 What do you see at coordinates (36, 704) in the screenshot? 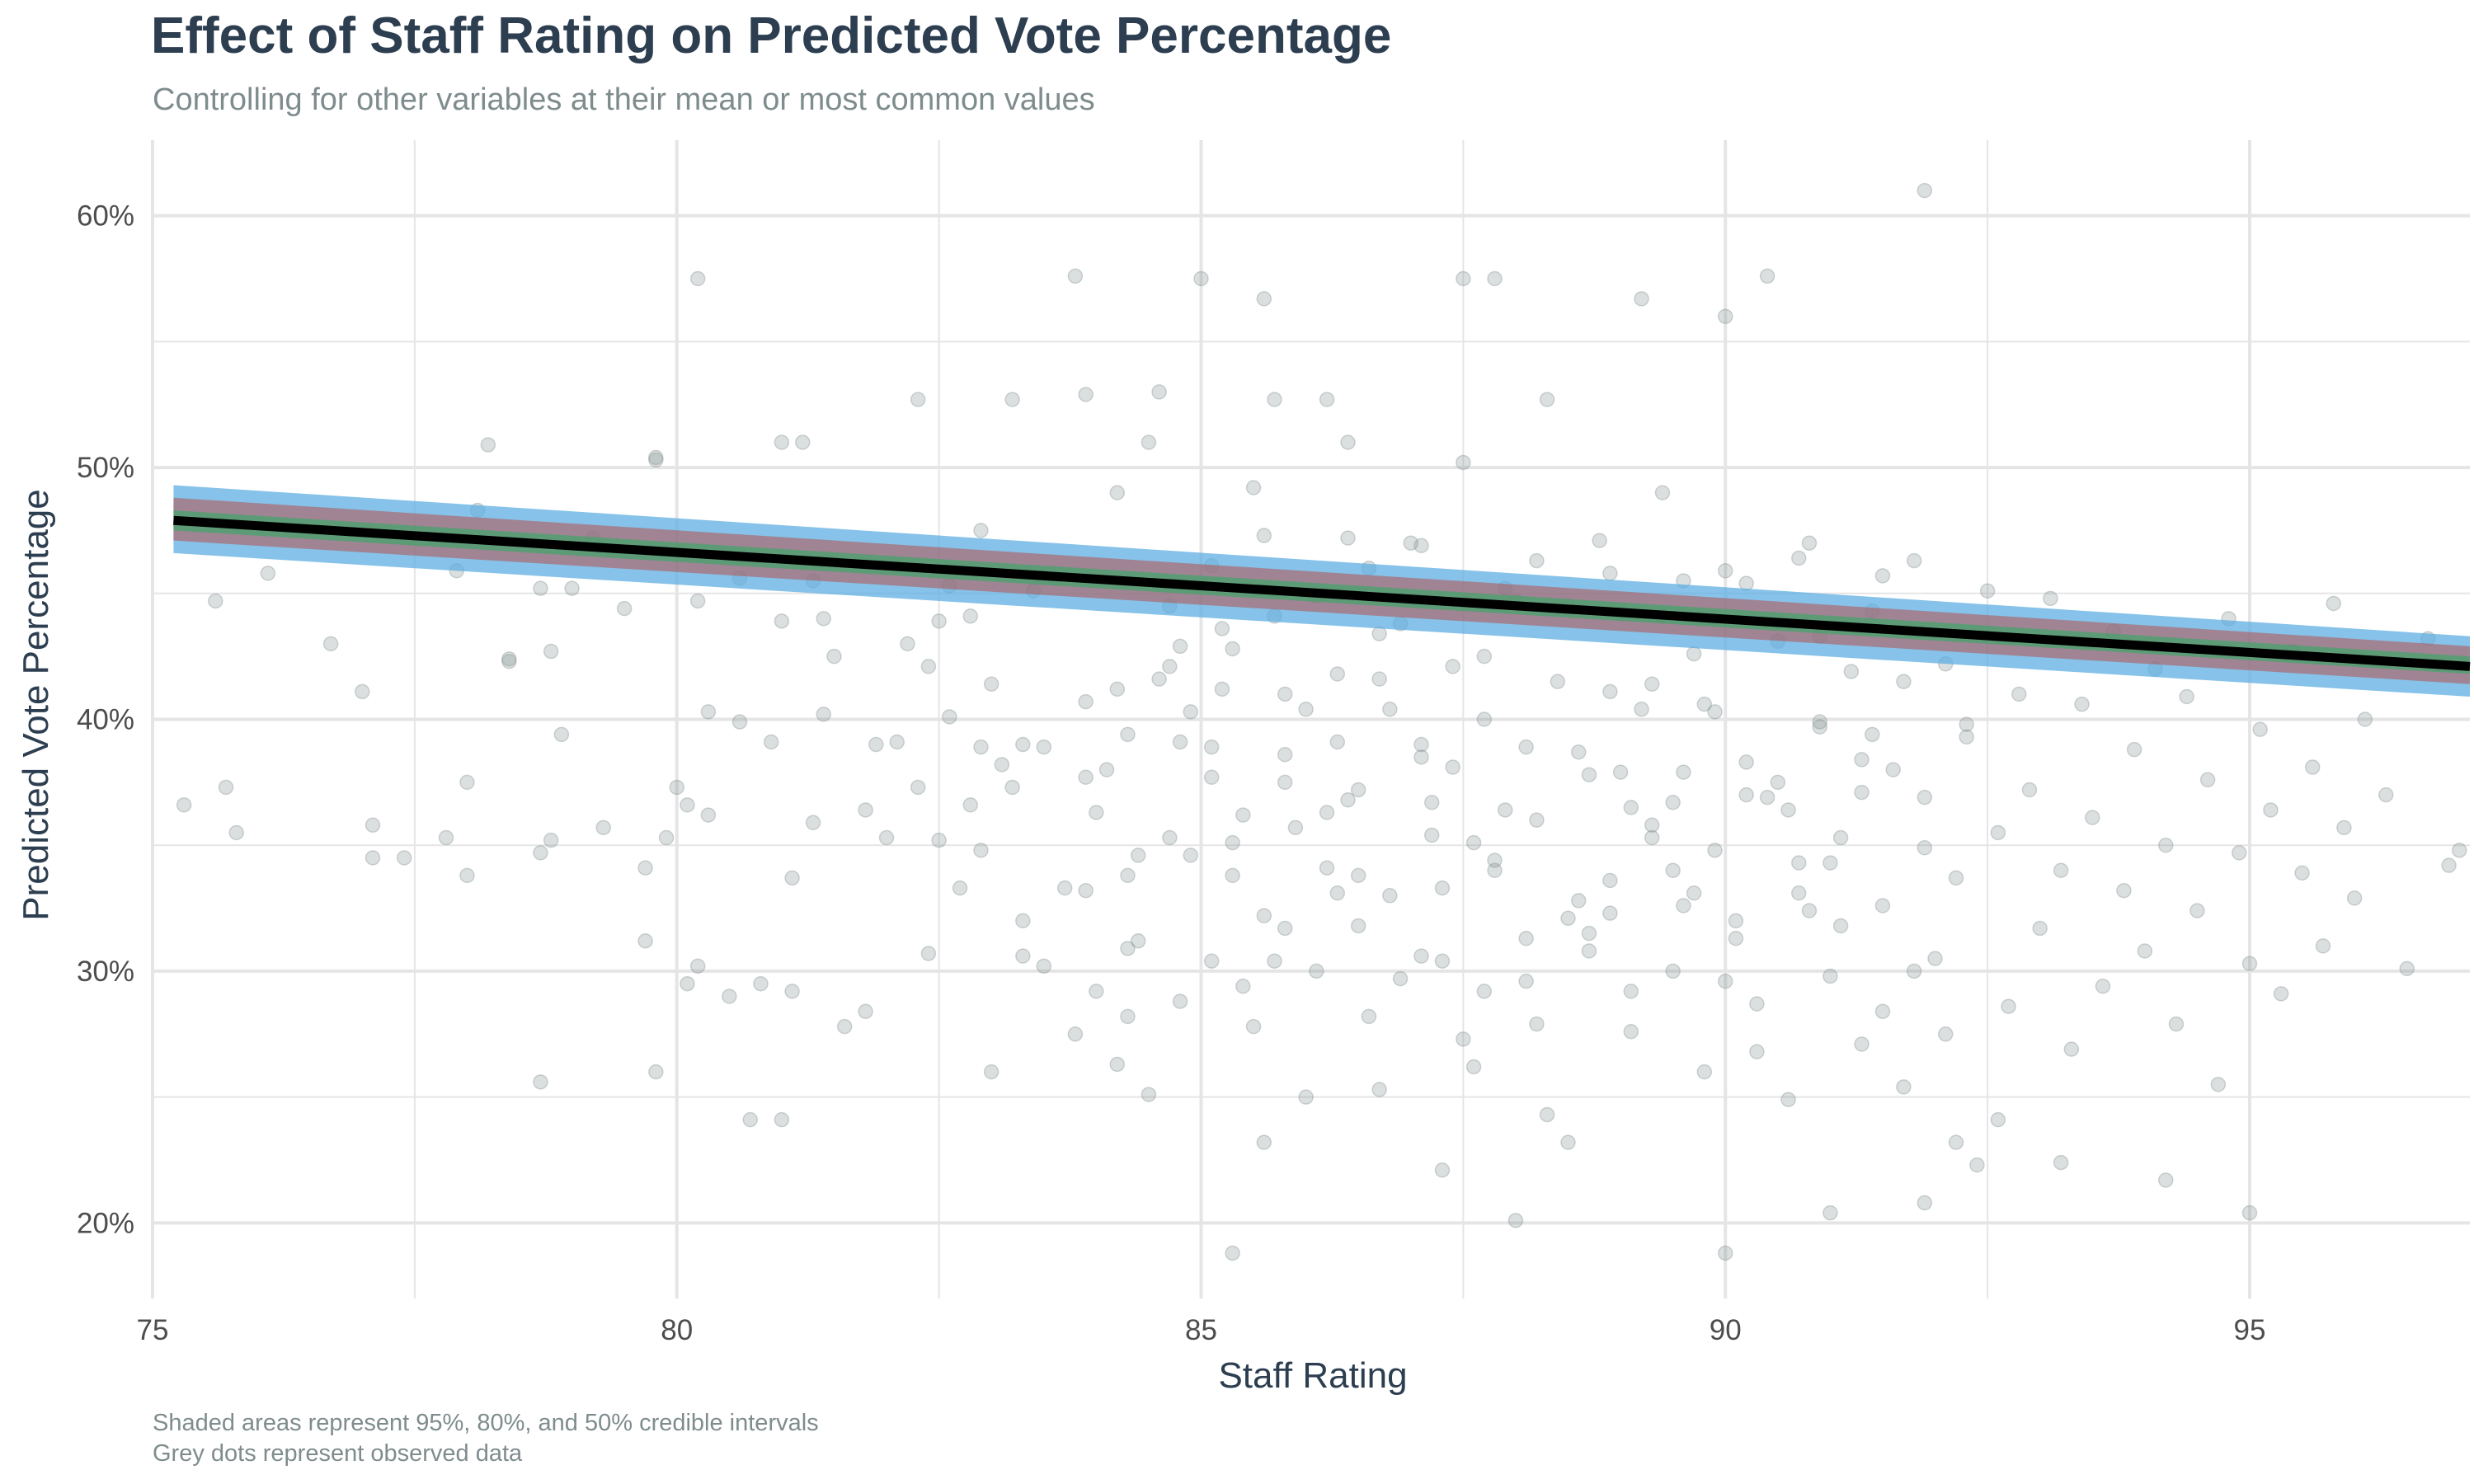
I see `y-axis-title: Predicted Vote Percentage` at bounding box center [36, 704].